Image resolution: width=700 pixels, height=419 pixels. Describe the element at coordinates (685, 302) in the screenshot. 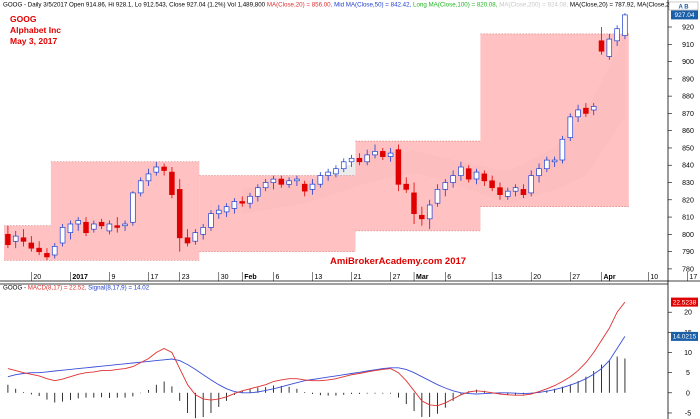

I see `macd-badge-text: 22.5238` at that location.